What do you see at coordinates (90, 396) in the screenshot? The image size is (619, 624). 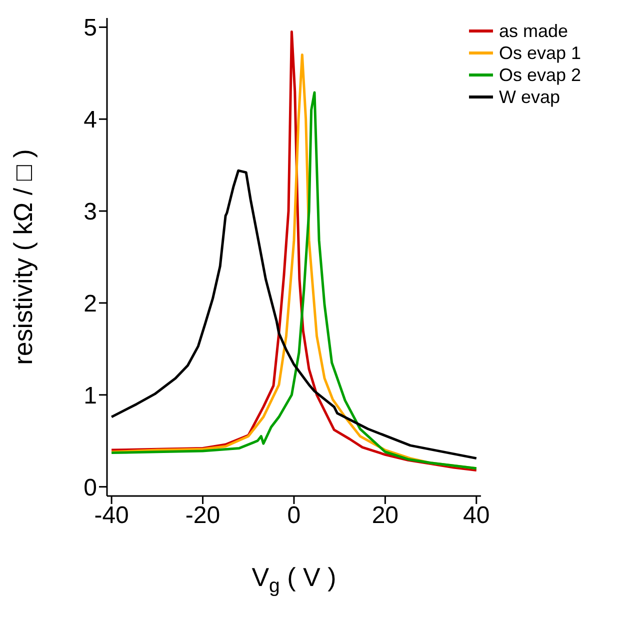 I see `y-tick-label: 1` at bounding box center [90, 396].